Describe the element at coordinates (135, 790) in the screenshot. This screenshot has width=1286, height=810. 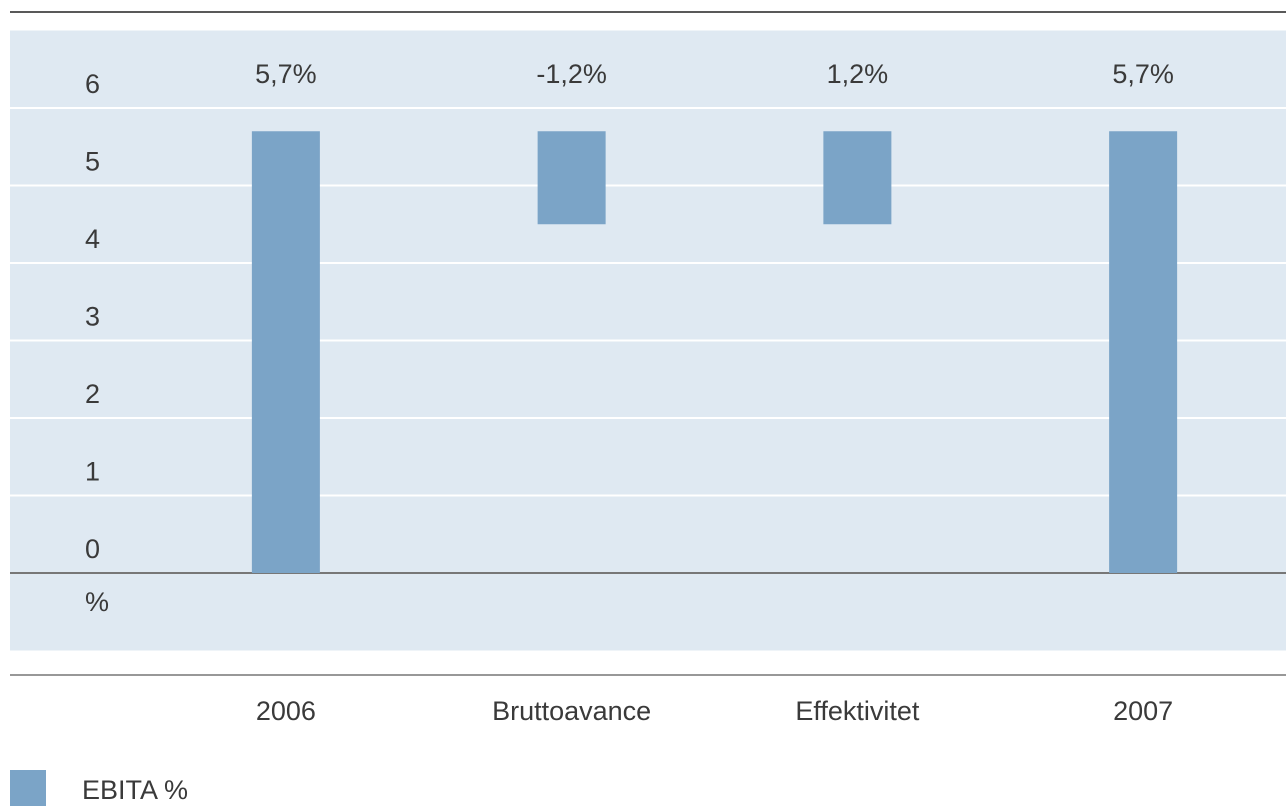
I see `legend-label: EBITA %` at that location.